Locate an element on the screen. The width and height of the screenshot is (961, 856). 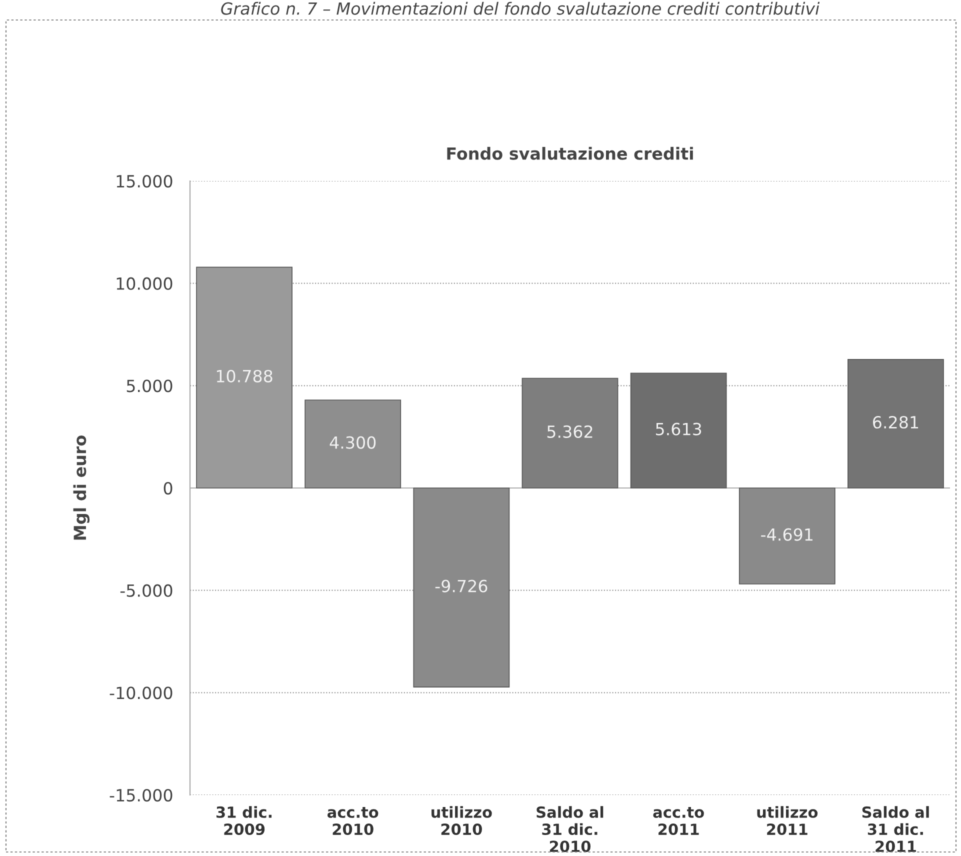
y-tick-label: 15.000 is located at coordinates (144, 181).